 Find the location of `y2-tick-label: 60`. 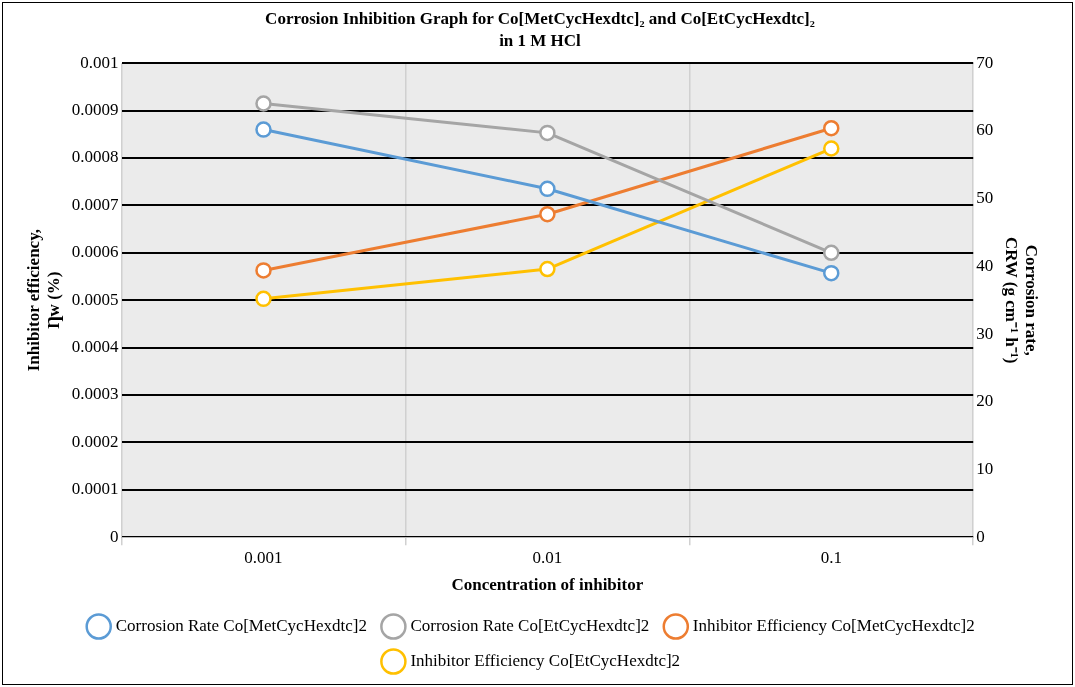

y2-tick-label: 60 is located at coordinates (985, 130).